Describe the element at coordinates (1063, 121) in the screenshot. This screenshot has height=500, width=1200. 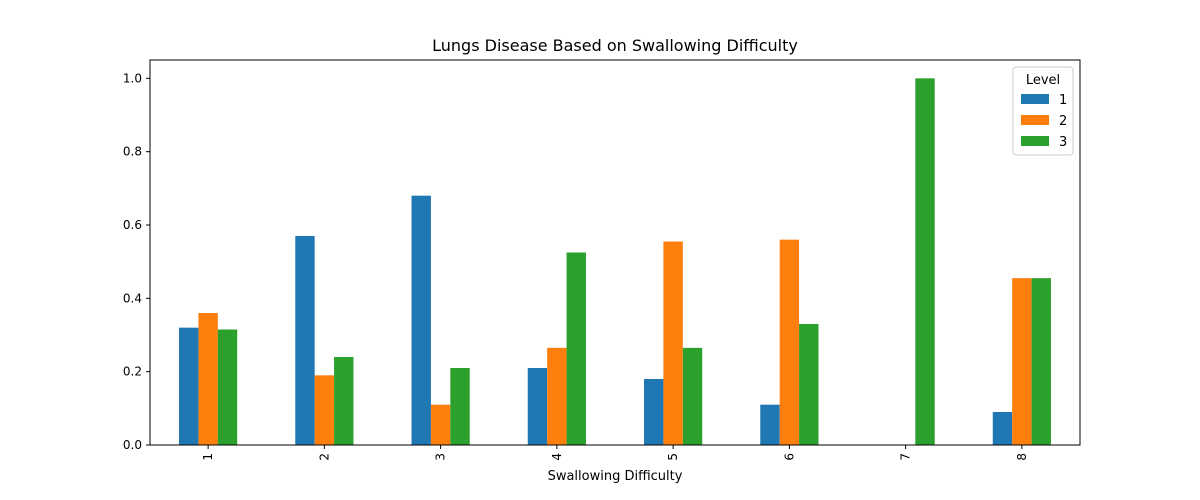
I see `legend-label-2: 2` at that location.